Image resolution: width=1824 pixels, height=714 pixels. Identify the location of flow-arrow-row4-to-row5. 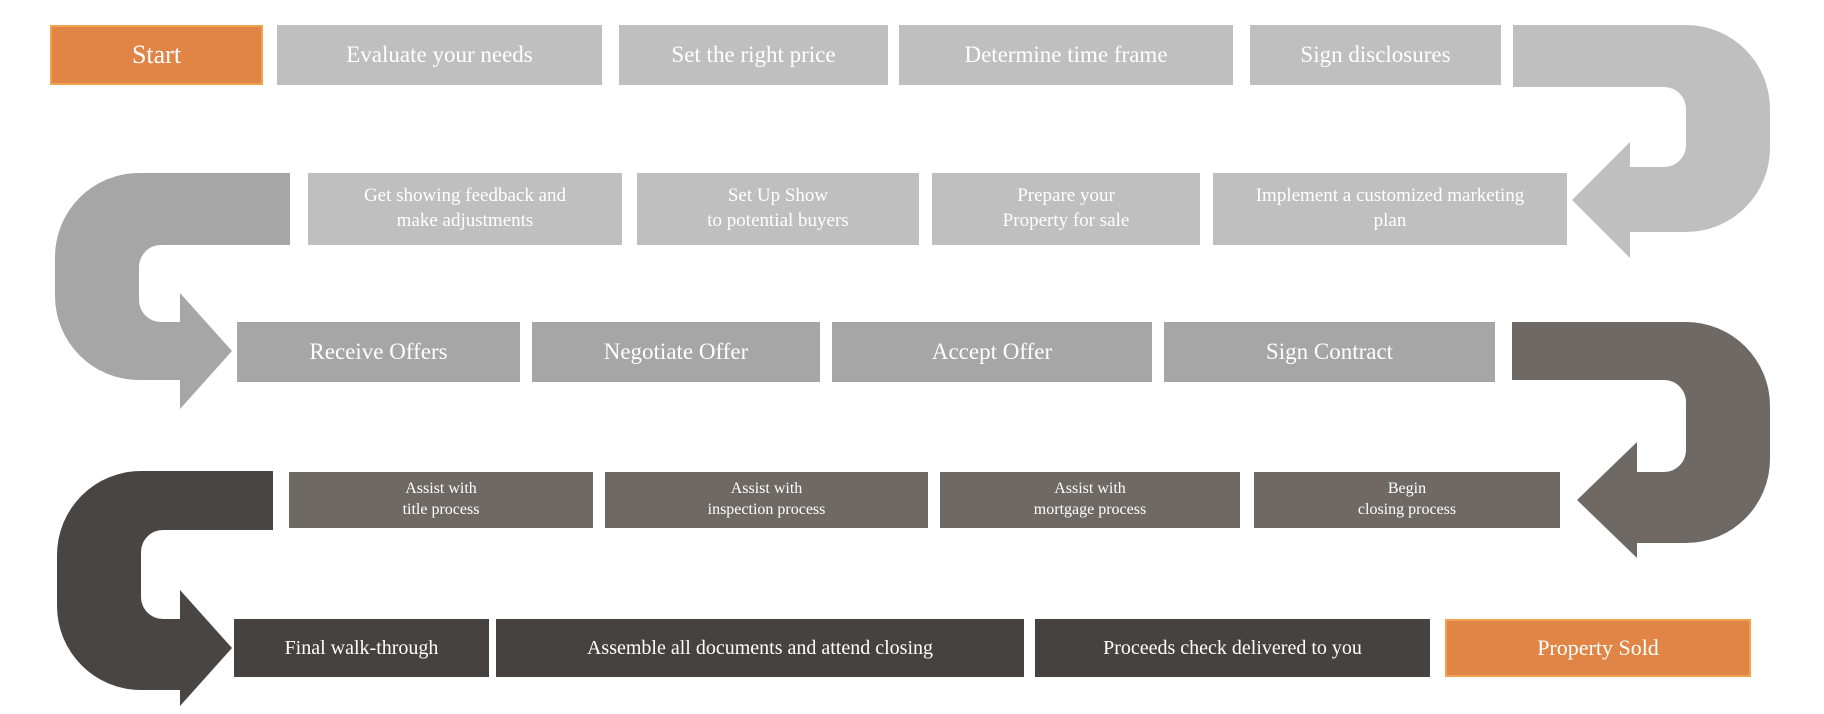
(165, 588).